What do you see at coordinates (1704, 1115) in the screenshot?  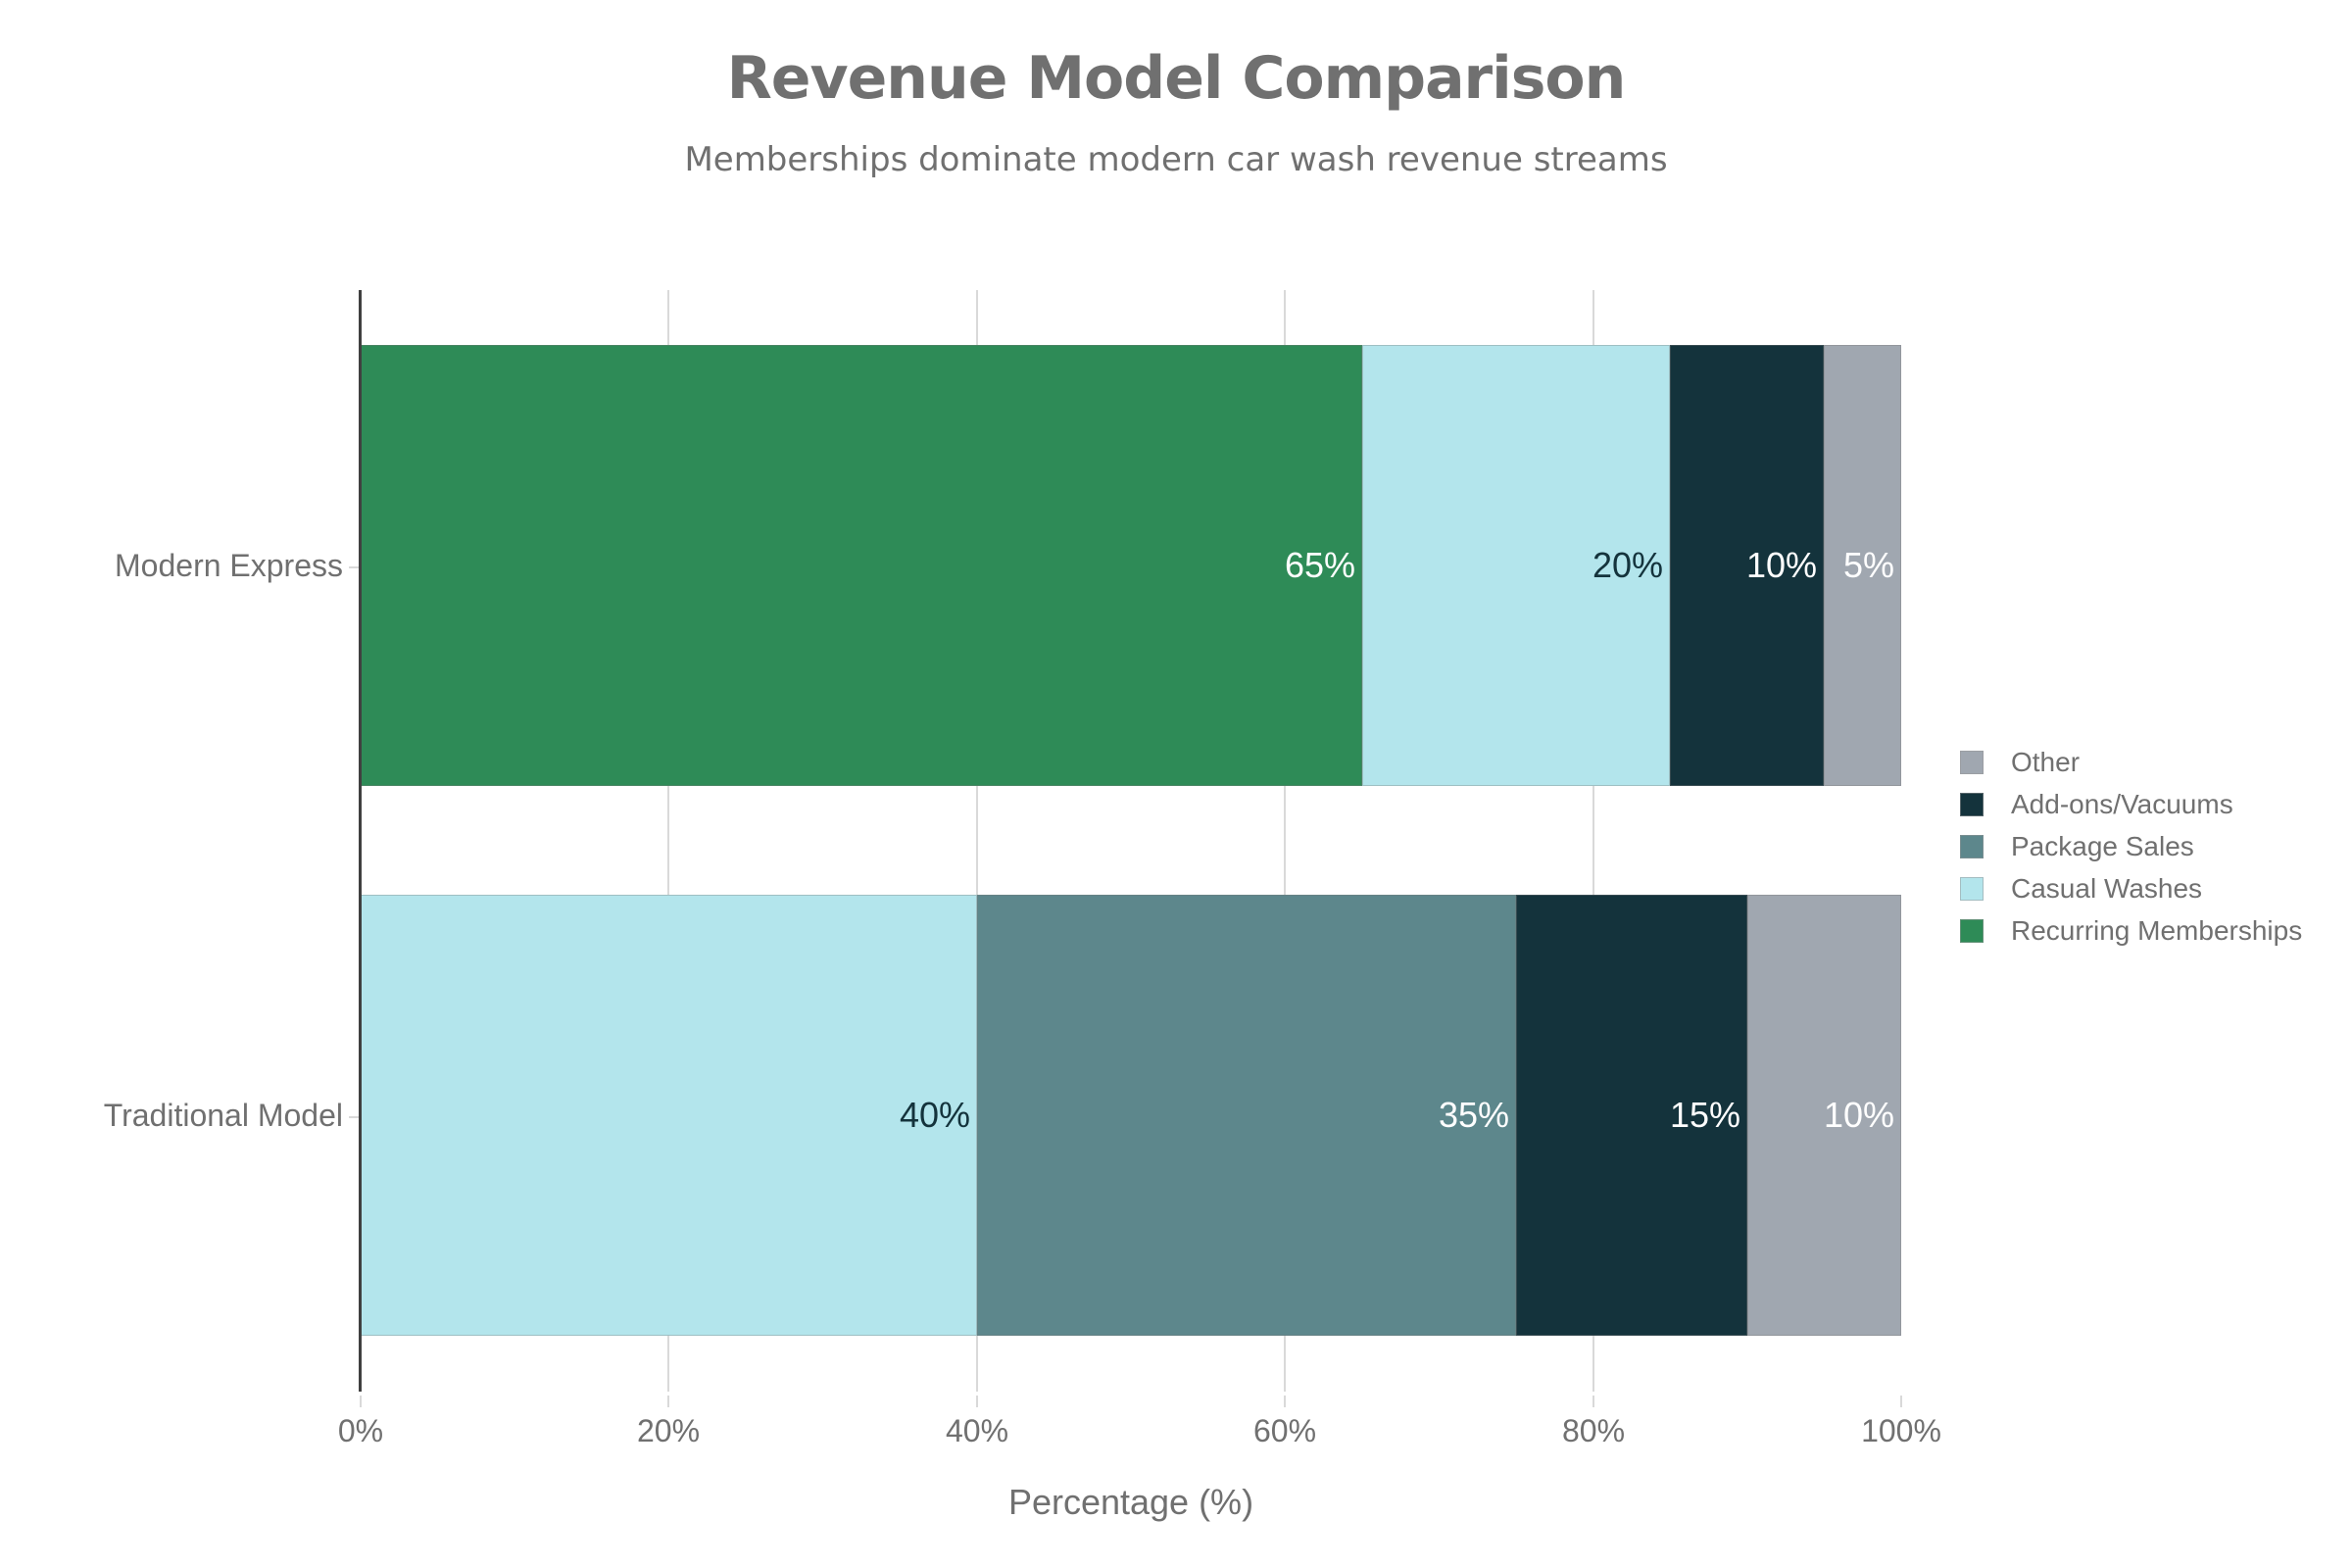 I see `data-label: 15%` at bounding box center [1704, 1115].